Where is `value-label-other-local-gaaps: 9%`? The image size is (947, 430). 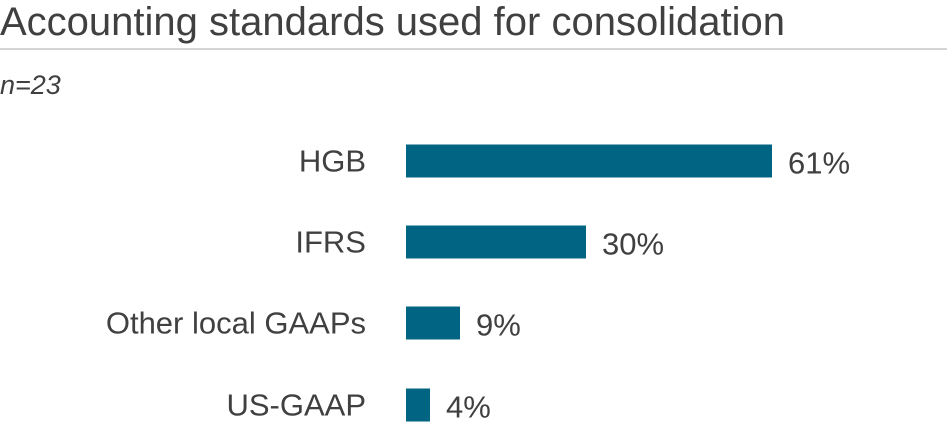
value-label-other-local-gaaps: 9% is located at coordinates (498, 325).